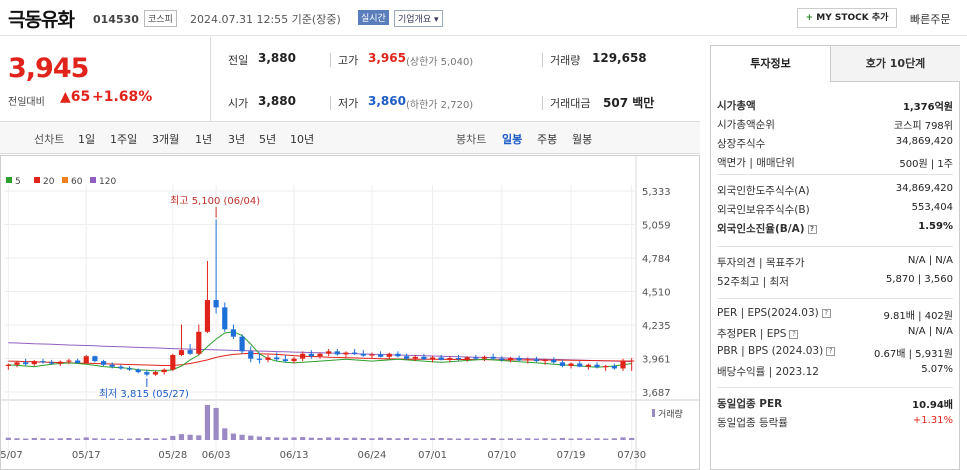 This screenshot has height=470, width=967. What do you see at coordinates (656, 225) in the screenshot?
I see `y-tick-label: 5,059` at bounding box center [656, 225].